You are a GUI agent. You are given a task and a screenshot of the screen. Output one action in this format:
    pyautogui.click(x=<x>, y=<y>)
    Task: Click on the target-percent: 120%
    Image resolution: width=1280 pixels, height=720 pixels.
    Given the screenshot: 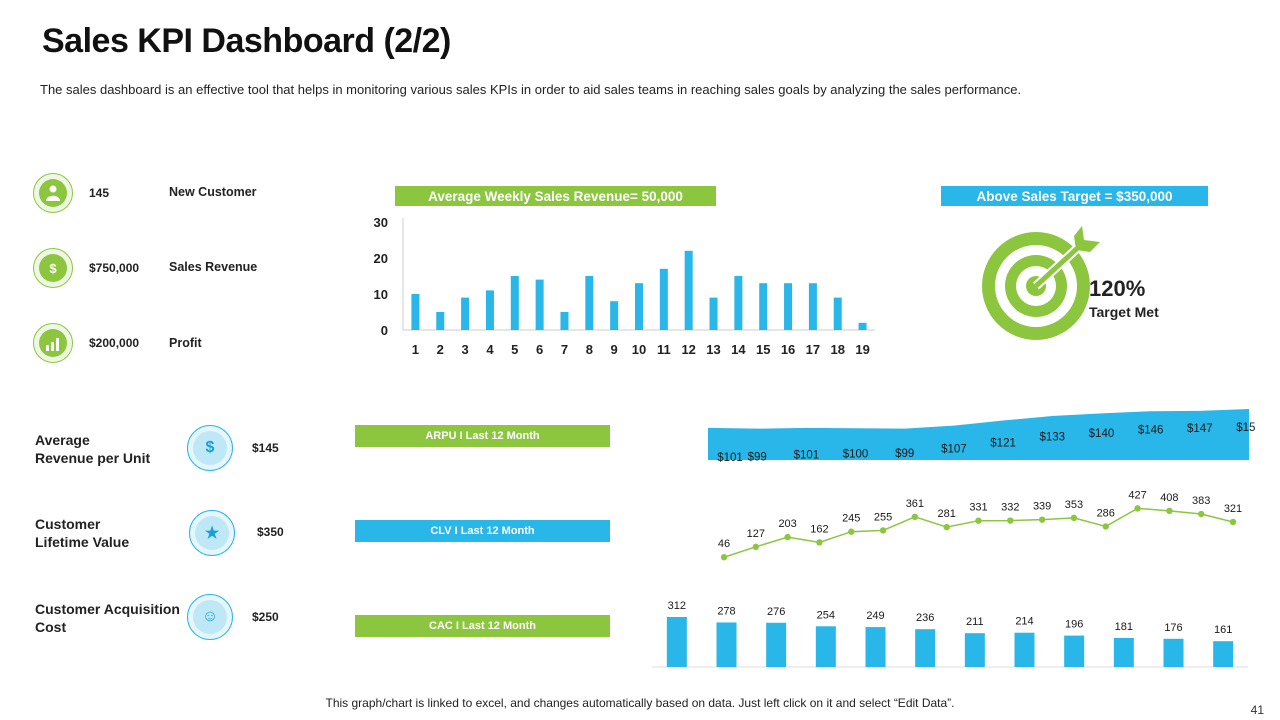 What is the action you would take?
    pyautogui.click(x=1117, y=288)
    